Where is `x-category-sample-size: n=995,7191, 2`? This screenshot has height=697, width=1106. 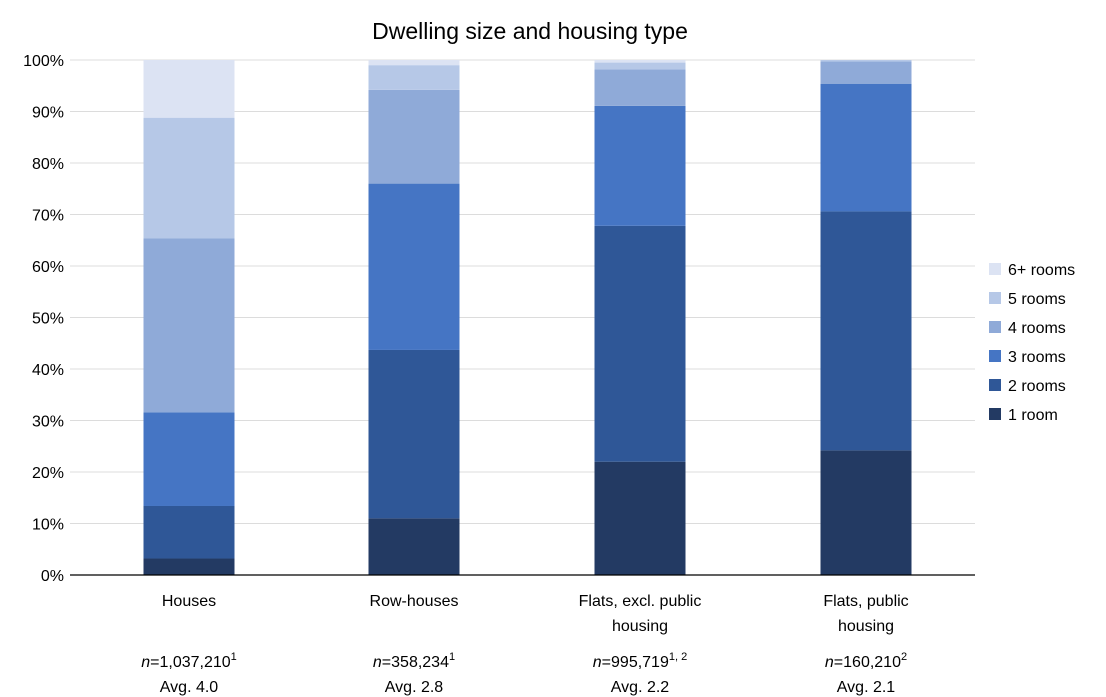
x-category-sample-size: n=995,7191, 2 is located at coordinates (640, 661).